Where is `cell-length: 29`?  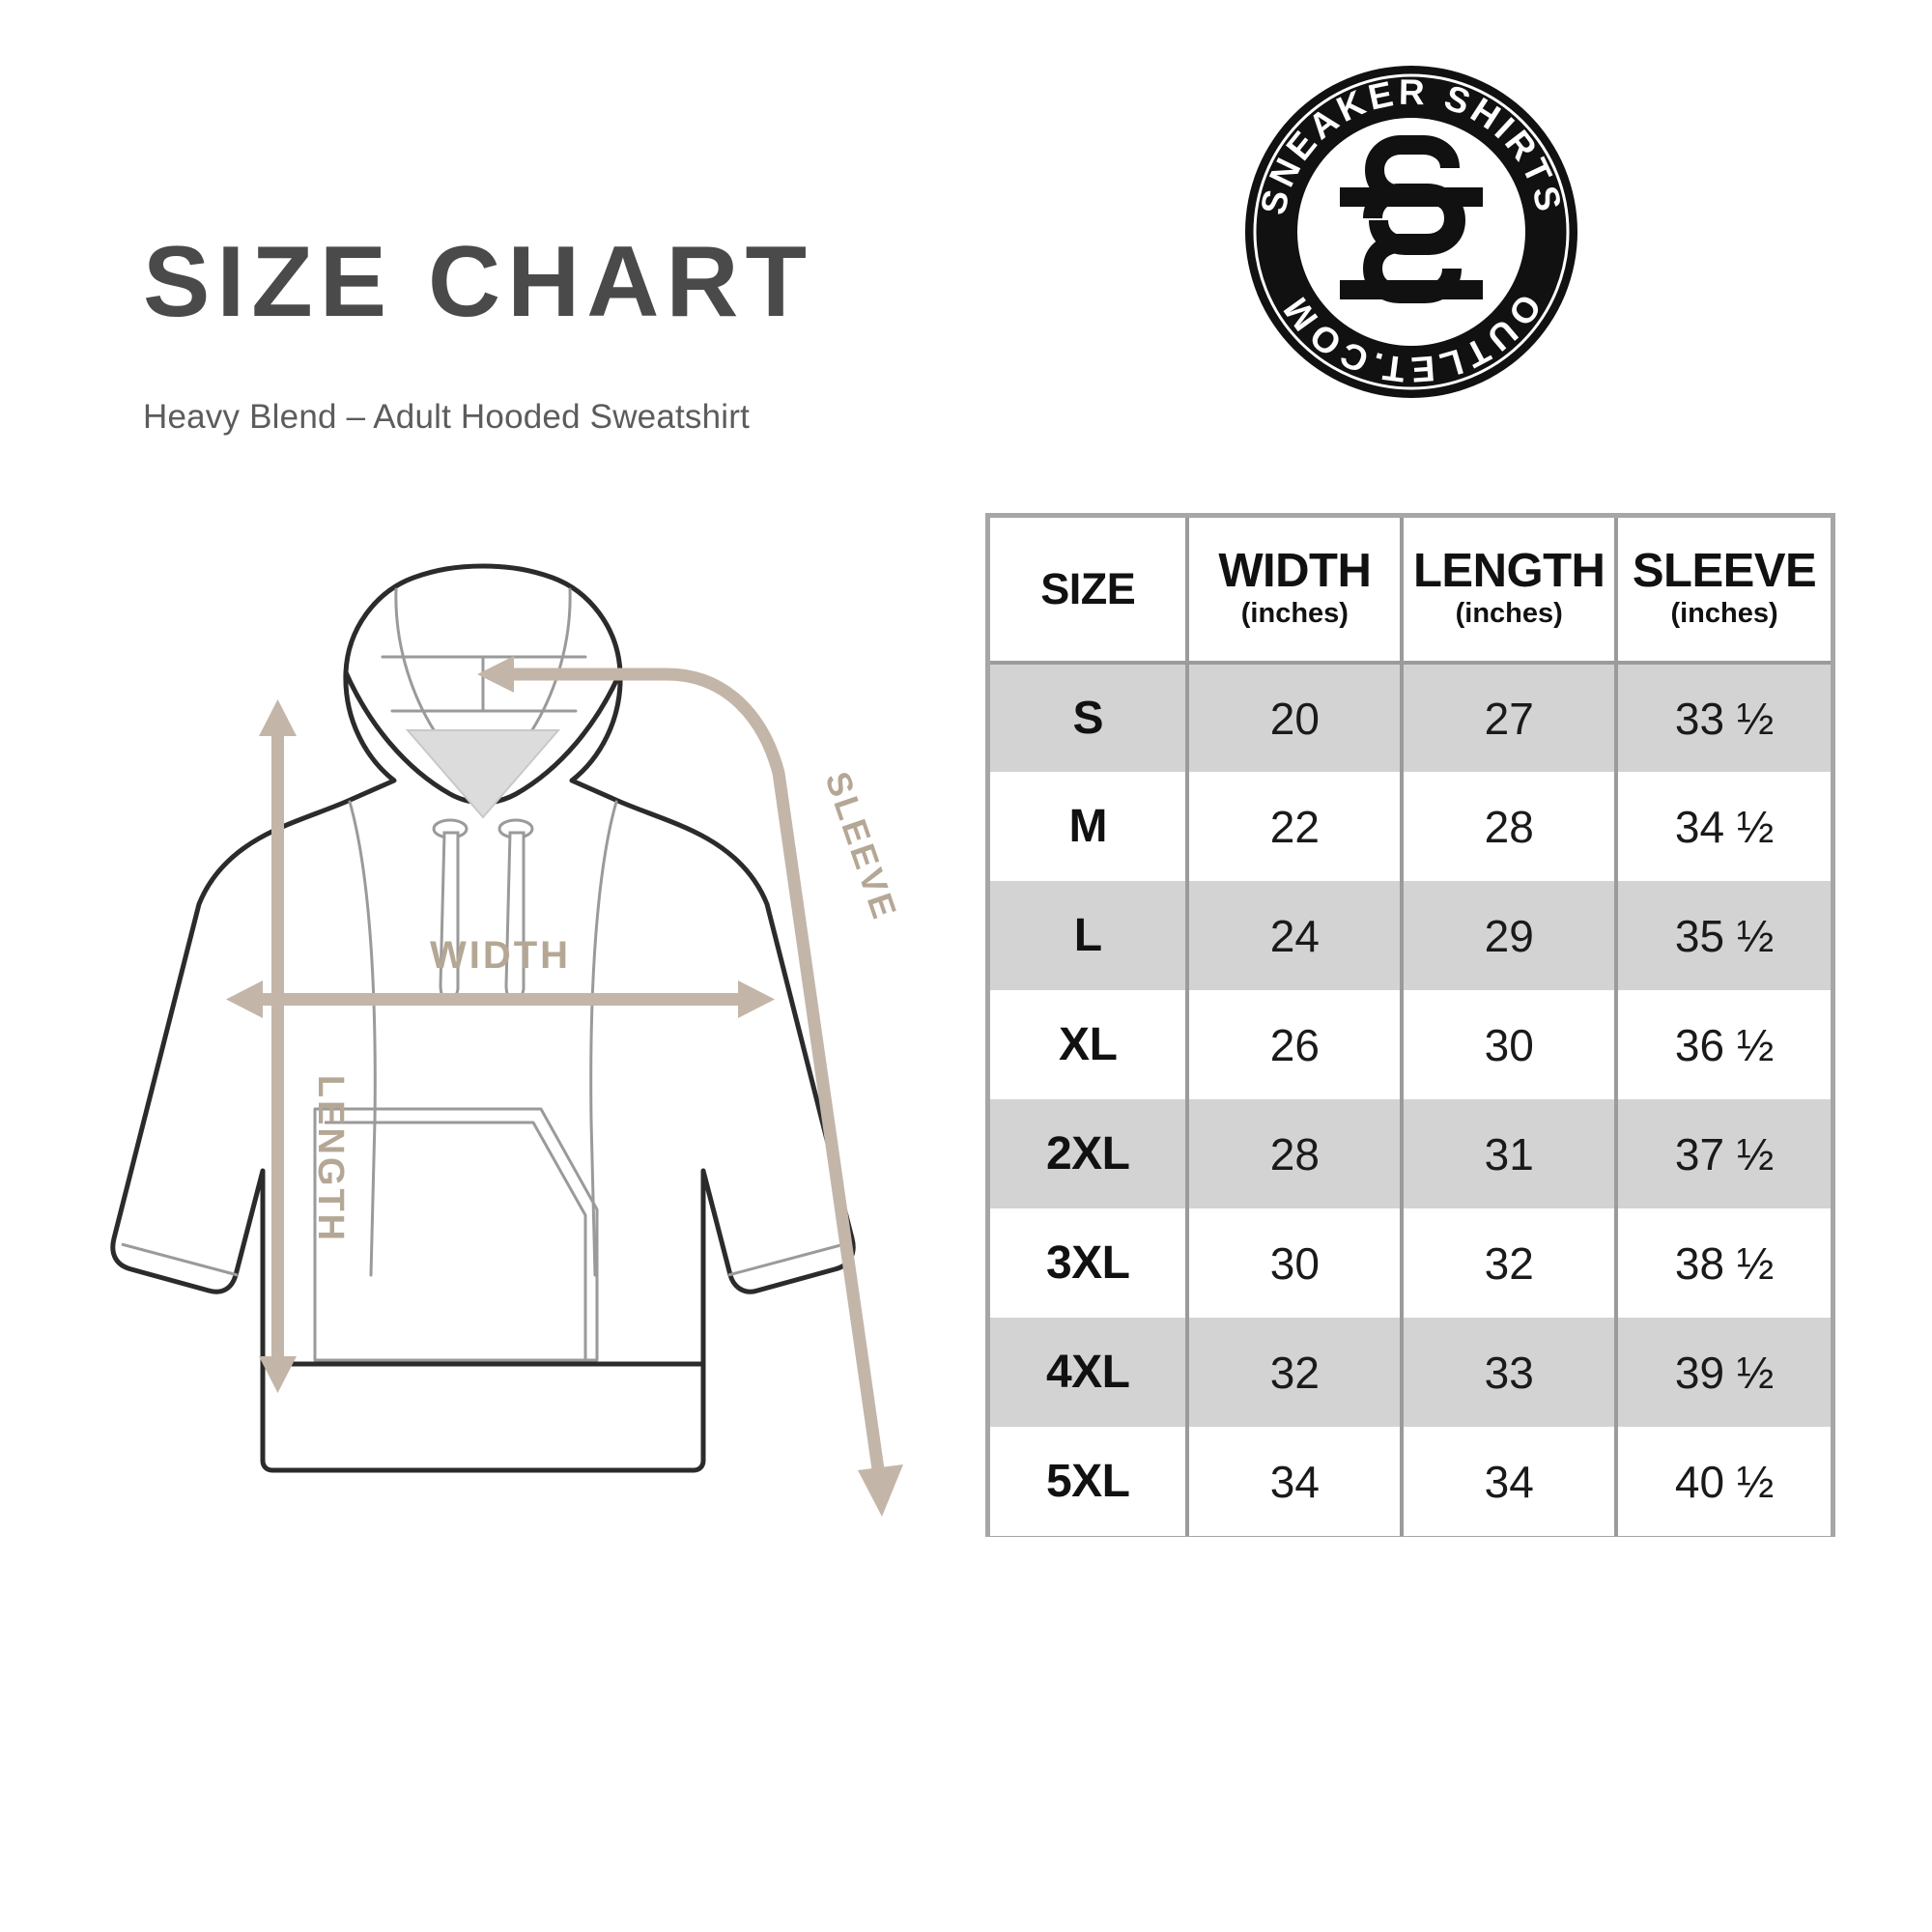
cell-length: 29 is located at coordinates (1509, 935).